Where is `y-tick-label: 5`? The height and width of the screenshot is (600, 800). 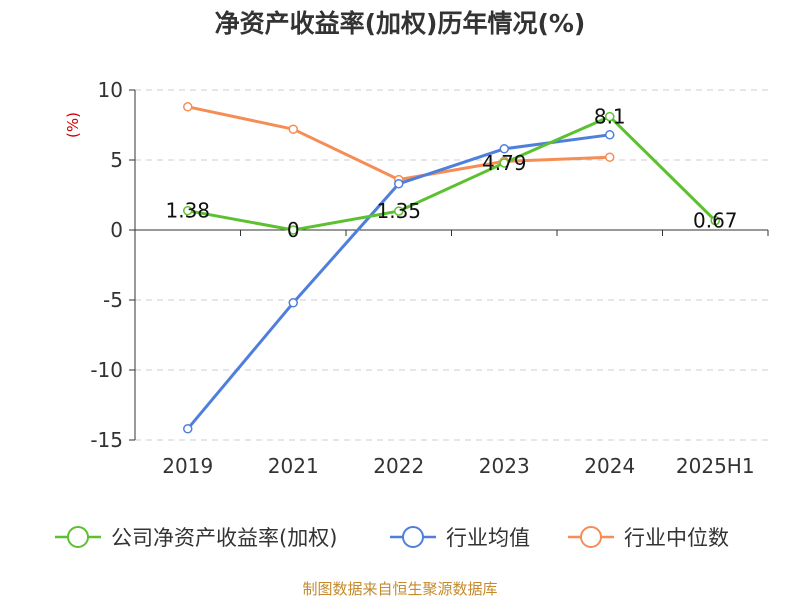
y-tick-label: 5 is located at coordinates (116, 160).